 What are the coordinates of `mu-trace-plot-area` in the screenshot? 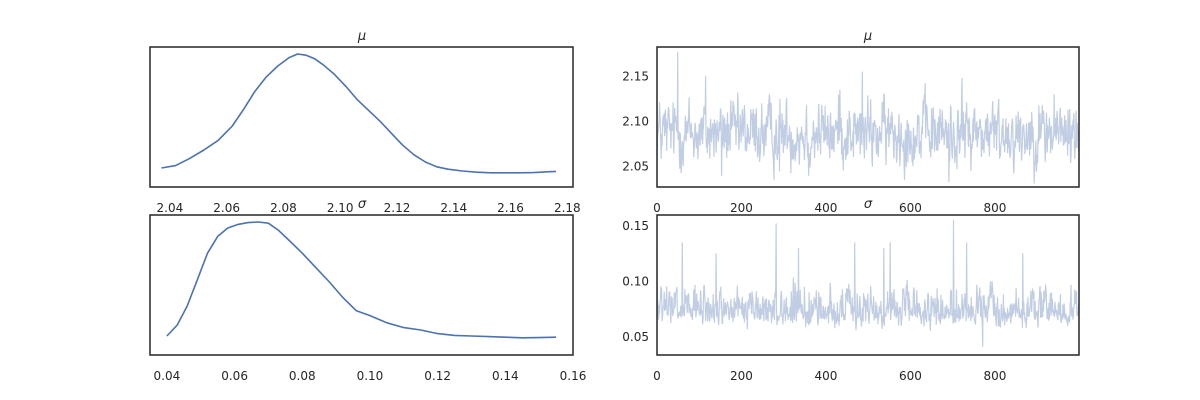 It's located at (868, 117).